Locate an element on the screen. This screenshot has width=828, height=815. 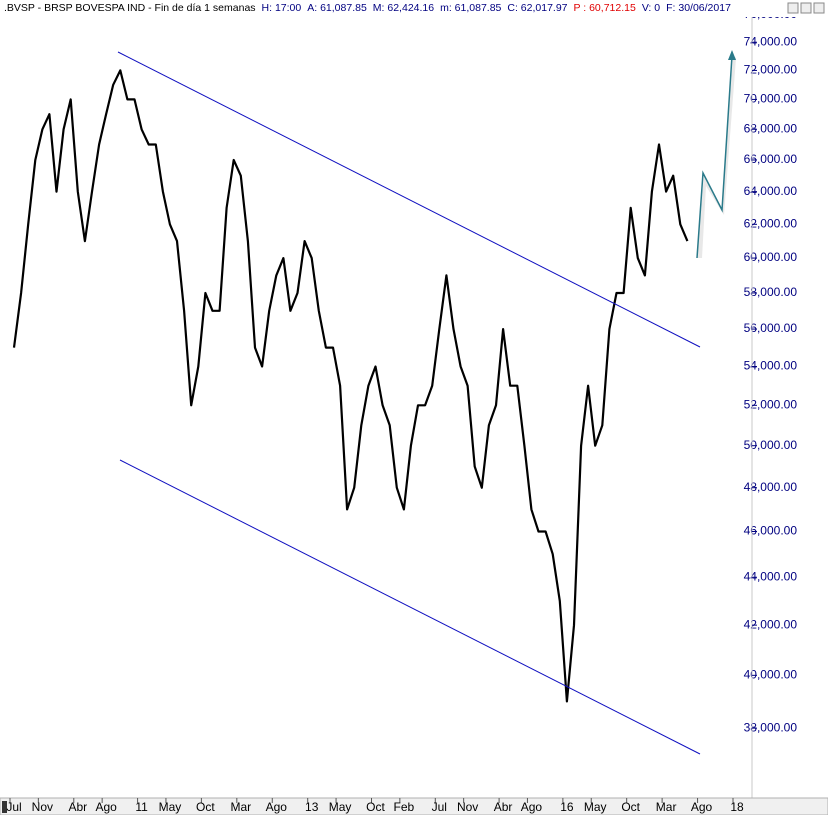
header-field: M: 62,424.16 is located at coordinates (403, 8).